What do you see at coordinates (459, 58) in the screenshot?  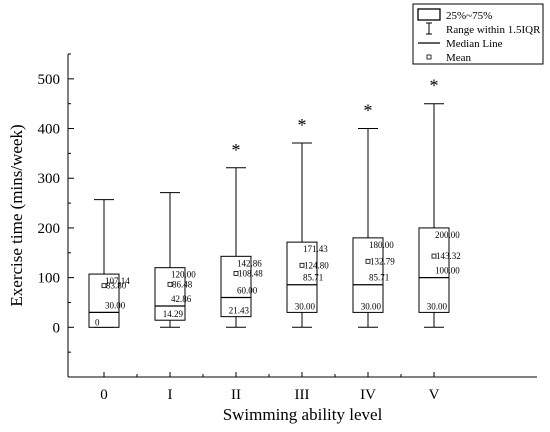 I see `legend-label-mean: Mean` at bounding box center [459, 58].